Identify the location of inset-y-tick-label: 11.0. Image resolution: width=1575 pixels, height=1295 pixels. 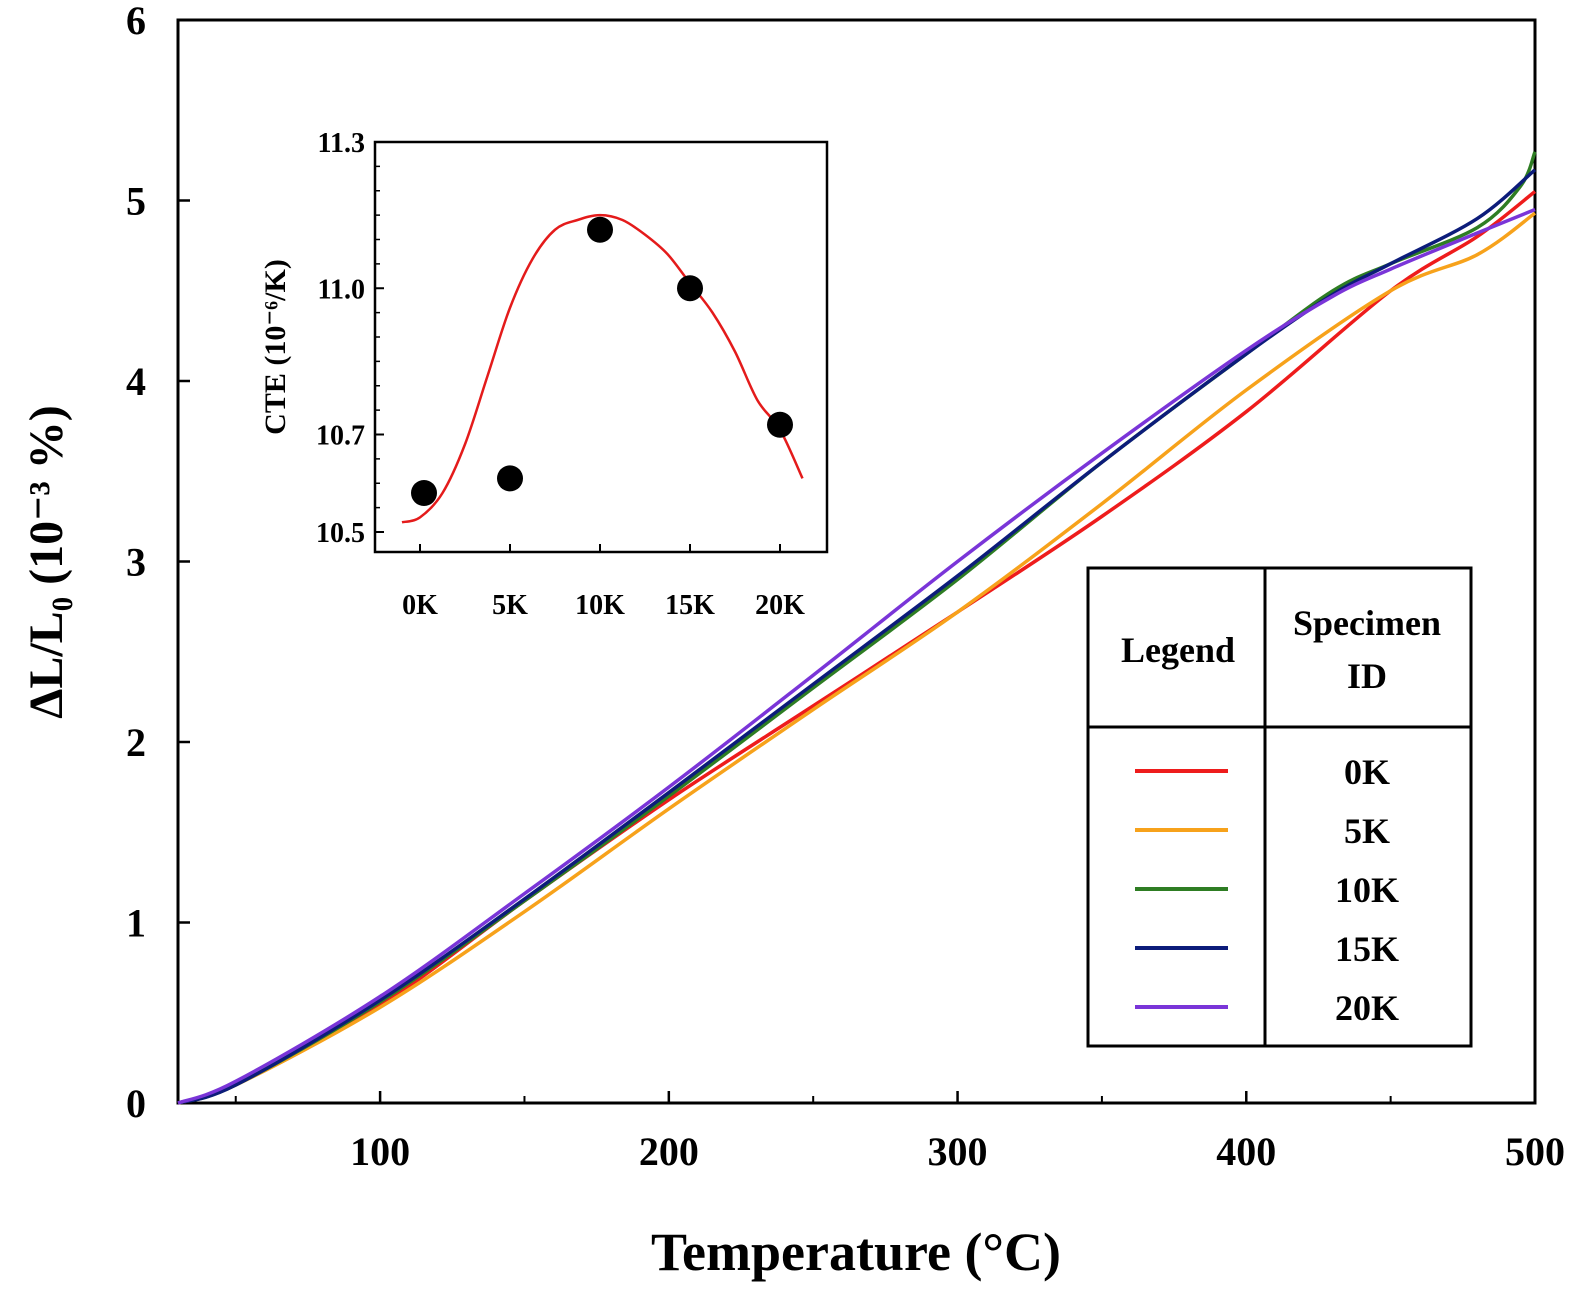
(341, 289).